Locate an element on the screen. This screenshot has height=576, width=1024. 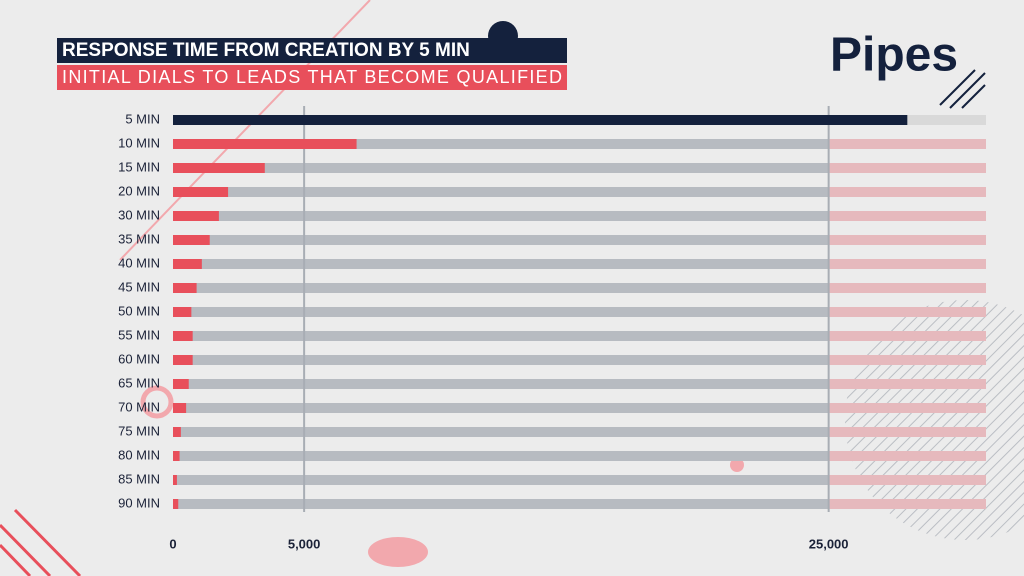
y-tick-label: 55 MIN is located at coordinates (139, 334).